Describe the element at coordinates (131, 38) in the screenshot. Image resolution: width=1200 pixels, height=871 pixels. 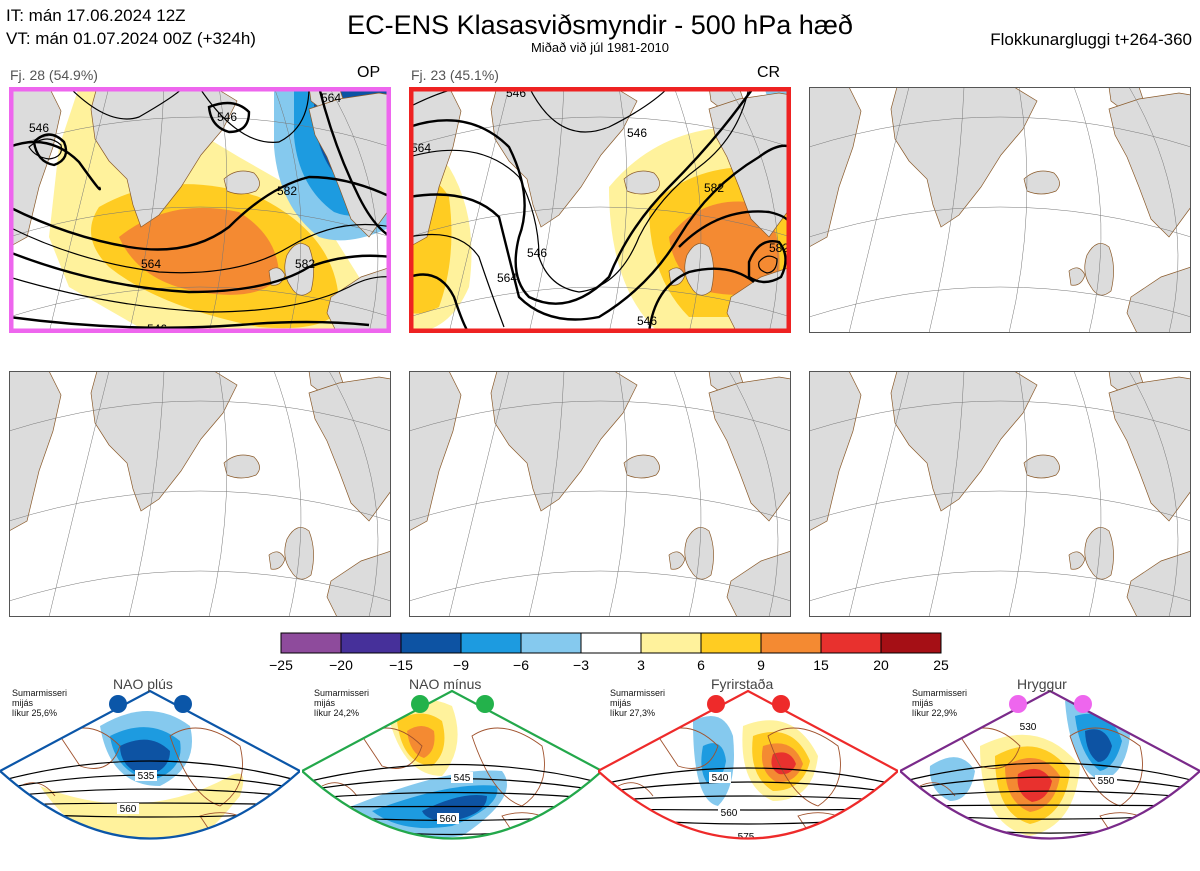
I see `valid-time: VT: mán 01.07.2024 00Z (+324h)` at that location.